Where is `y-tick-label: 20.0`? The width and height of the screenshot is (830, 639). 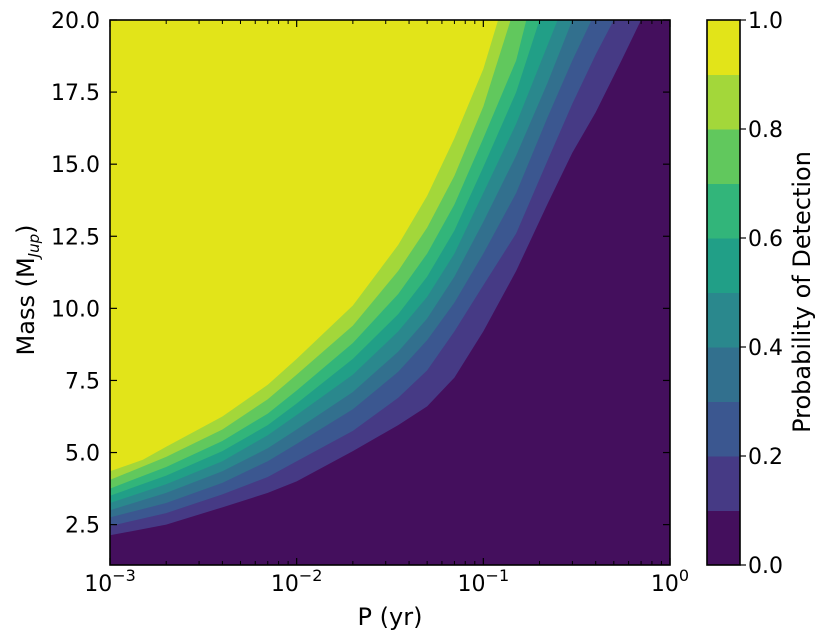
y-tick-label: 20.0 is located at coordinates (75, 21).